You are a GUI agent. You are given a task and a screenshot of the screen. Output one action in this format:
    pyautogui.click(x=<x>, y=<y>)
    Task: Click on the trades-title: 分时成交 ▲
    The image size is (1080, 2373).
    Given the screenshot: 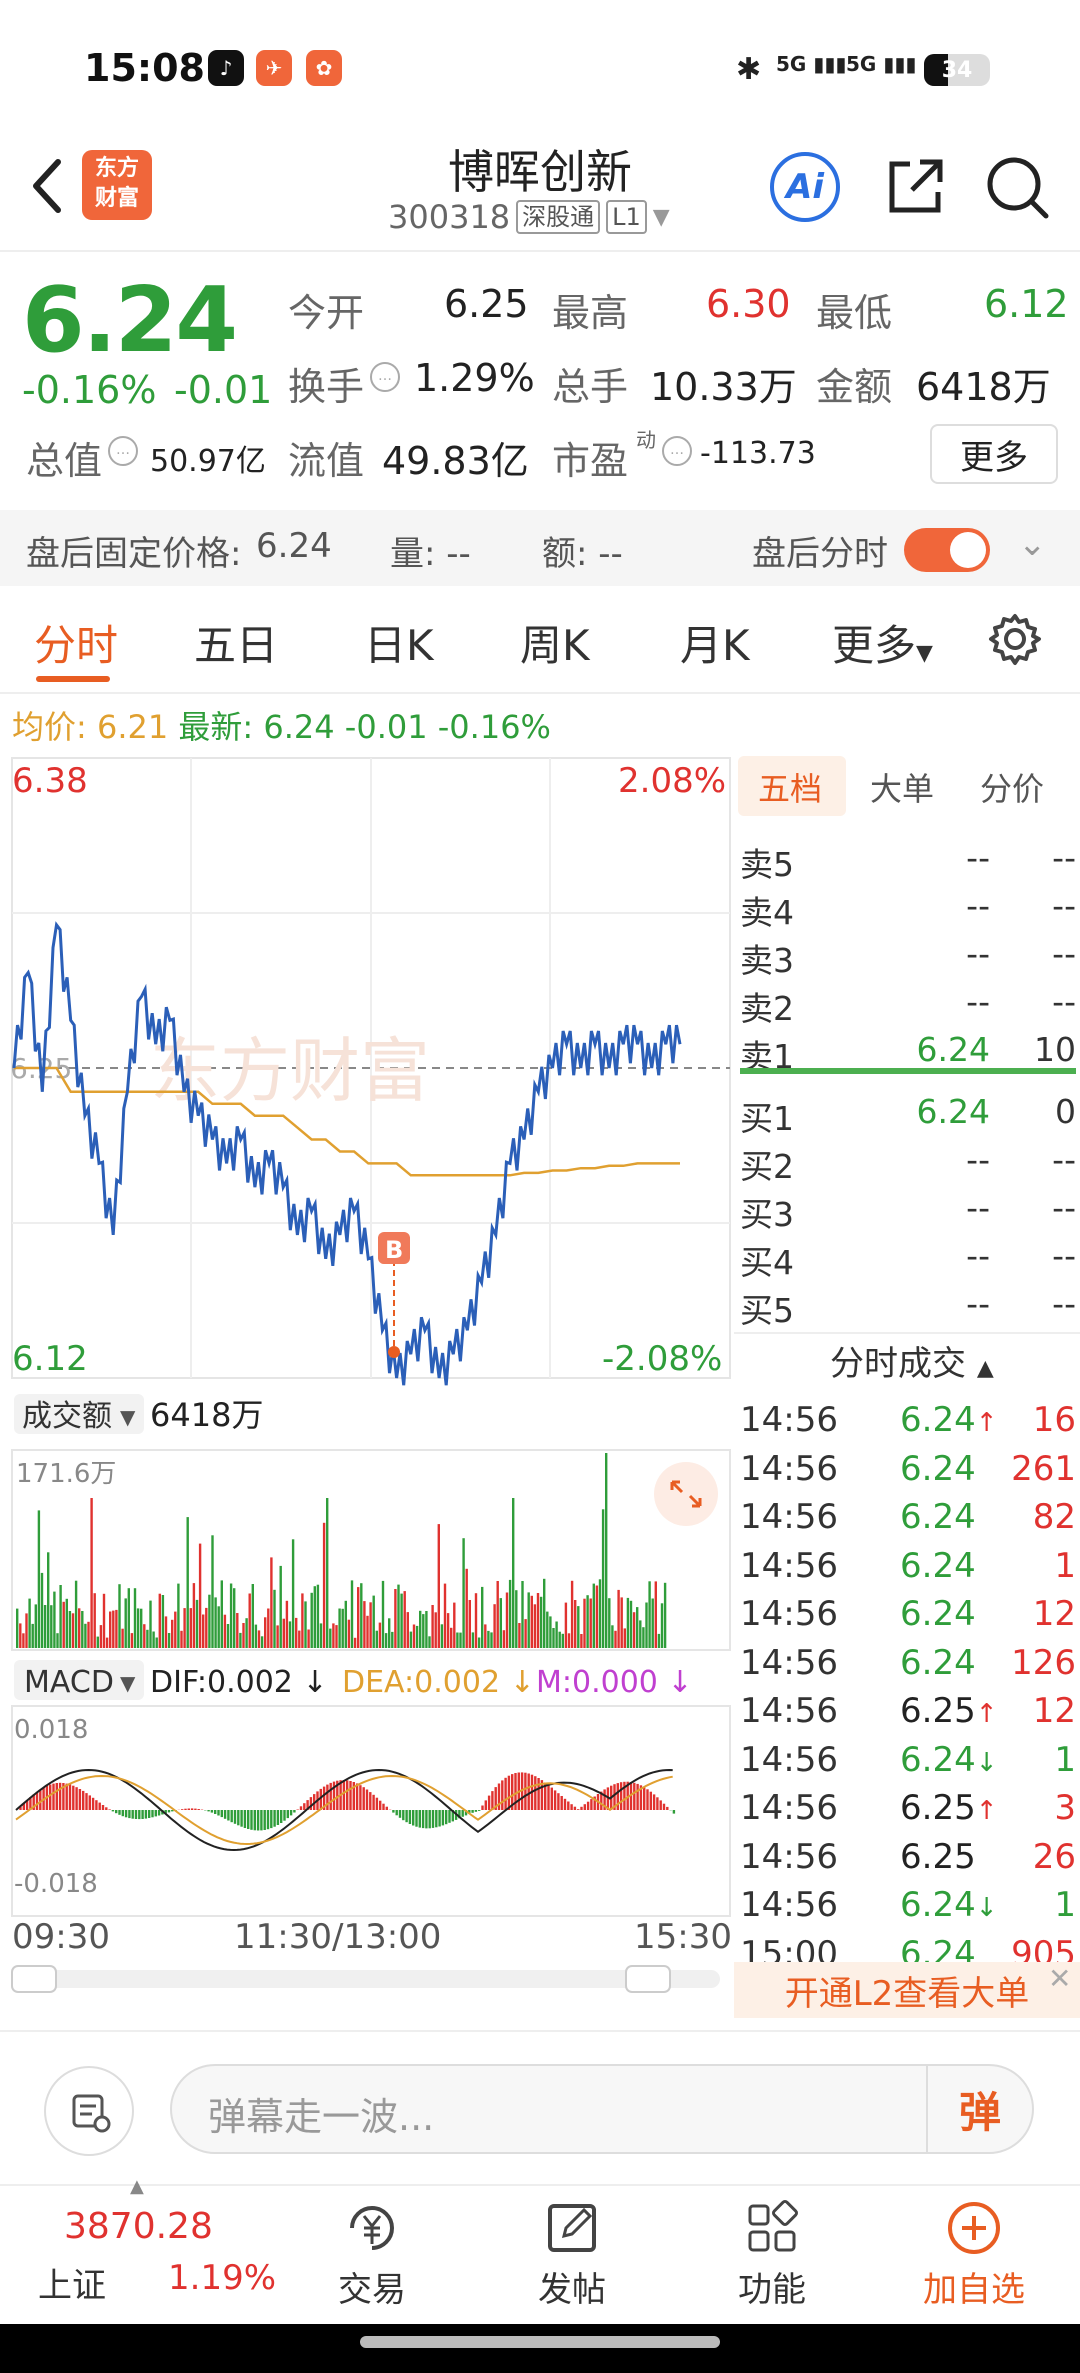 What is the action you would take?
    pyautogui.click(x=912, y=1364)
    